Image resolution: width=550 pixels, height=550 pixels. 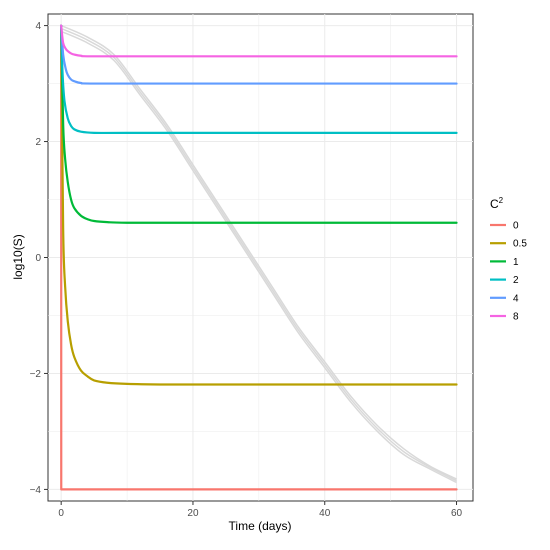 I want to click on legend-label-0: 0, so click(x=516, y=226).